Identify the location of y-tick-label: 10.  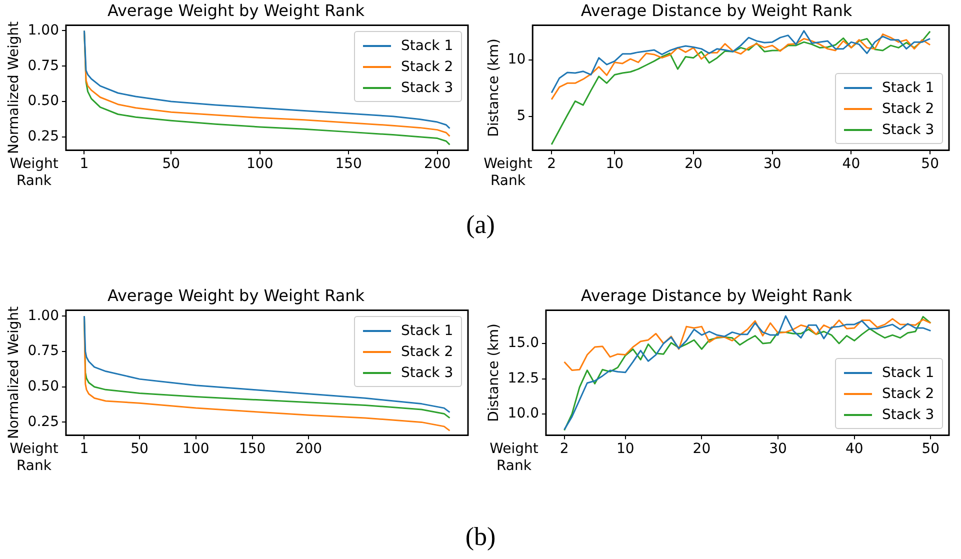
(517, 60).